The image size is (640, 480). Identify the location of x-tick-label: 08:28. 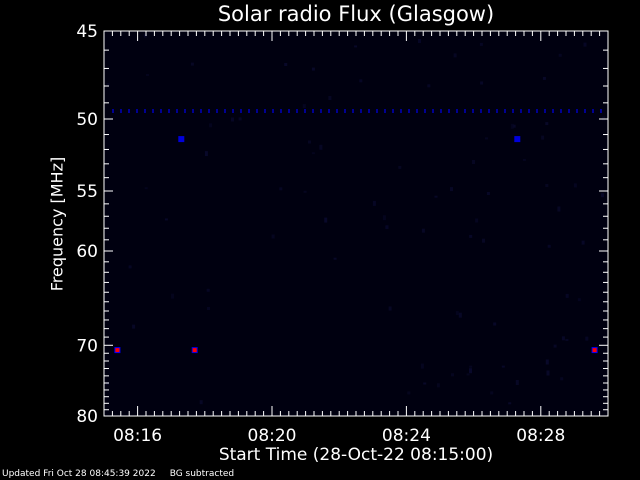
(540, 436).